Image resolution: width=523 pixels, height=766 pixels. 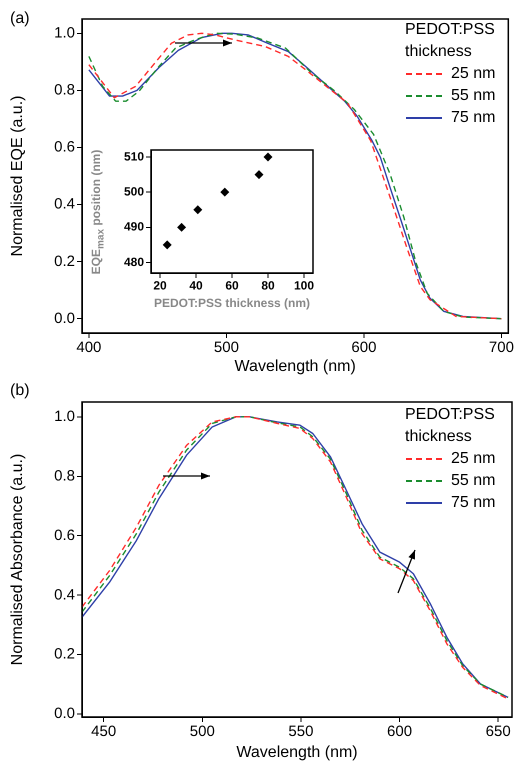 What do you see at coordinates (89, 347) in the screenshot?
I see `x-tick-label: 400` at bounding box center [89, 347].